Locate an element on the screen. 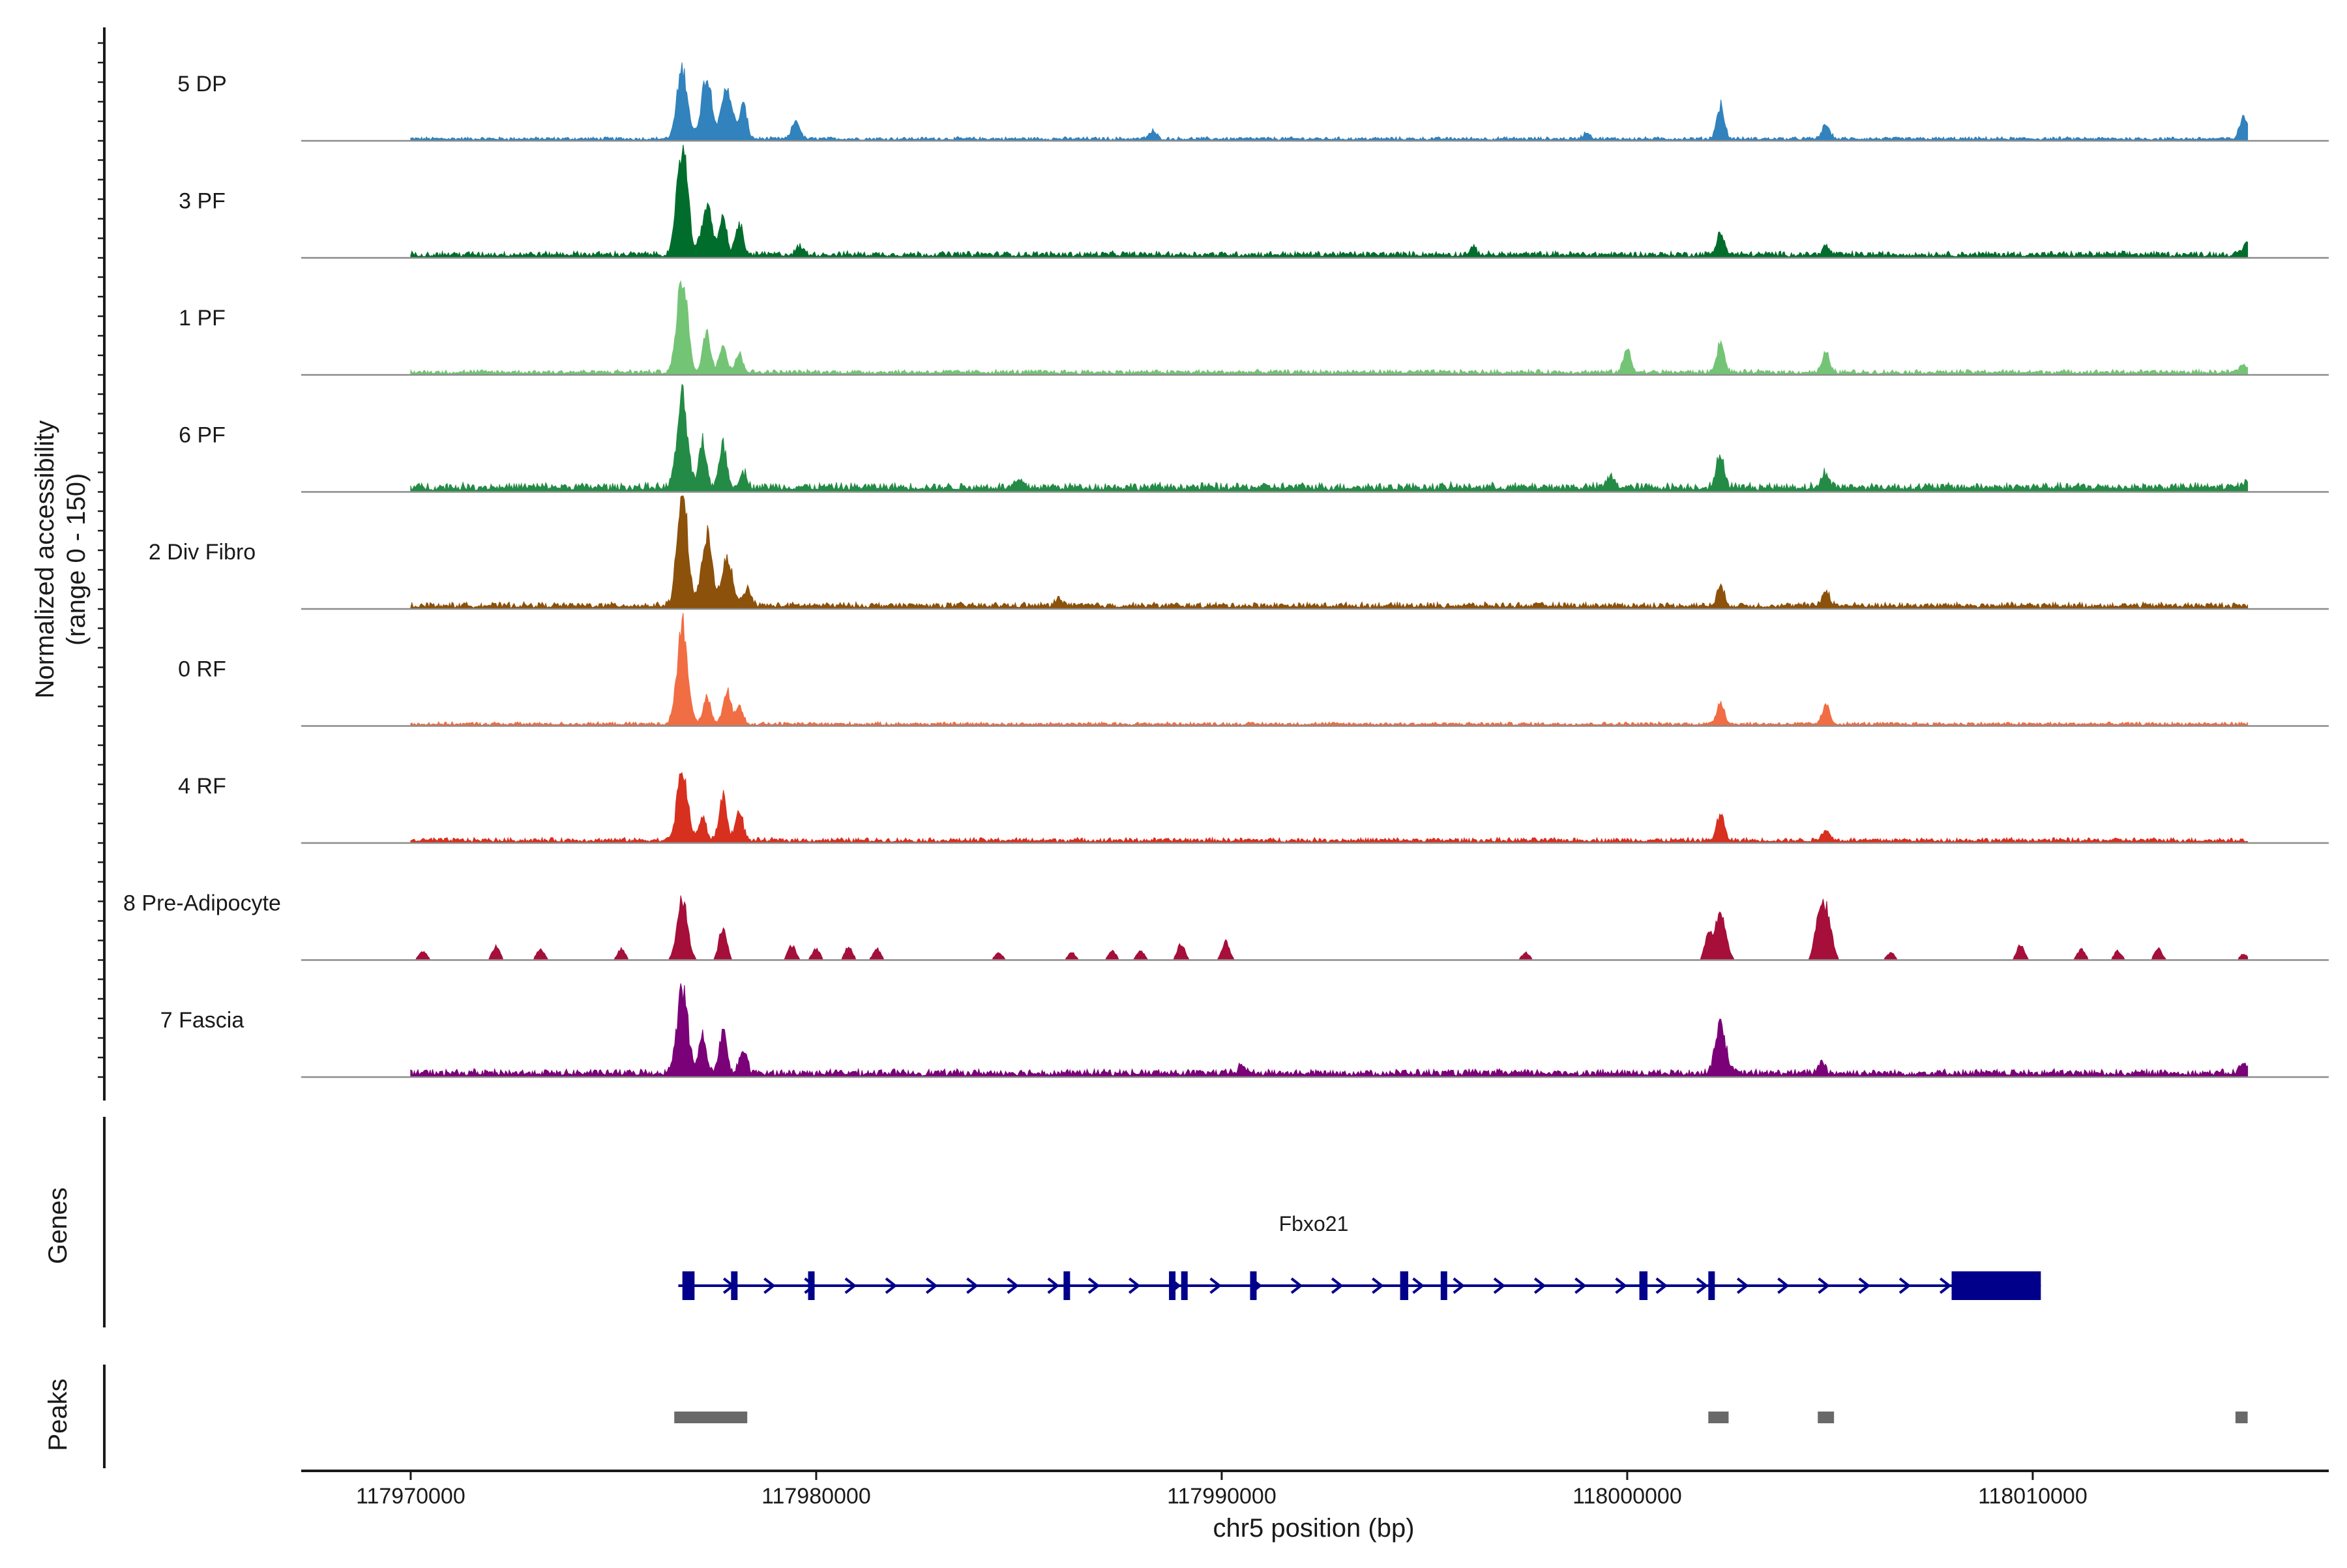 The width and height of the screenshot is (2347, 1568). x-tick-label: 118000000 is located at coordinates (1627, 1497).